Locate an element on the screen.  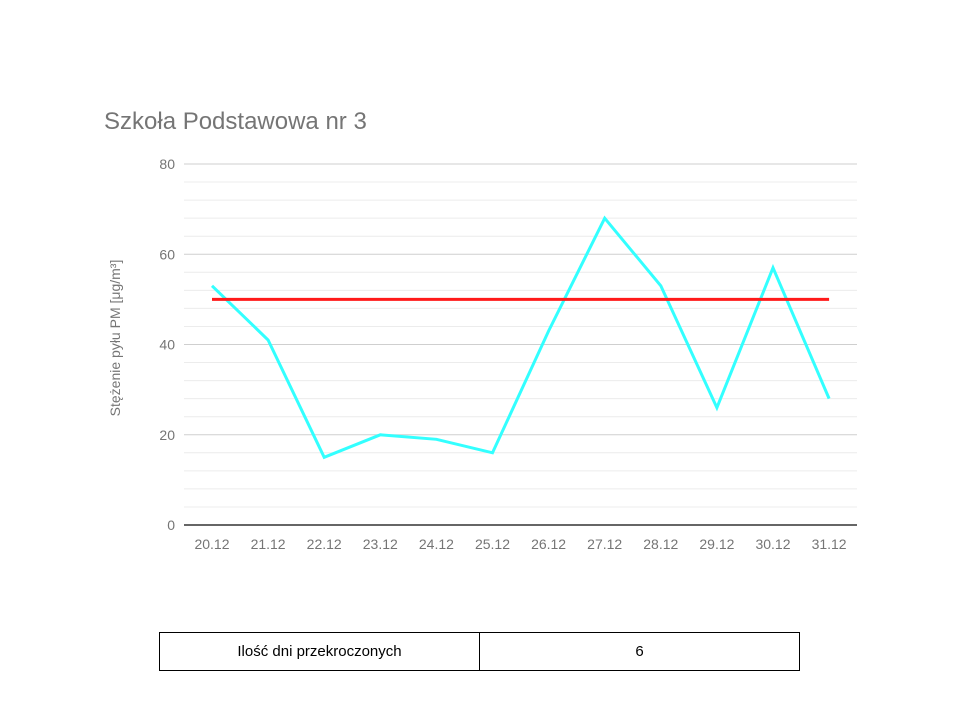
summary-row: Ilość dni przekroczonych 6 is located at coordinates (479, 651).